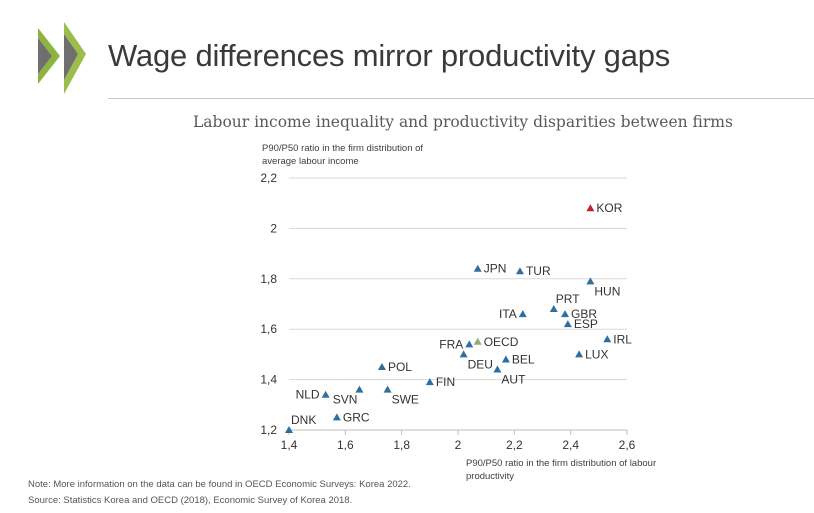 This screenshot has width=814, height=513. I want to click on point-nld, so click(325, 394).